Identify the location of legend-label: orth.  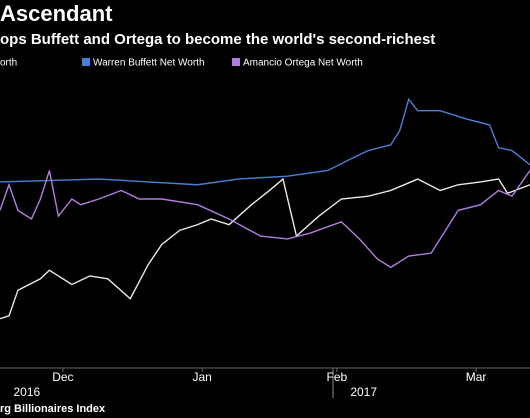
(8, 63).